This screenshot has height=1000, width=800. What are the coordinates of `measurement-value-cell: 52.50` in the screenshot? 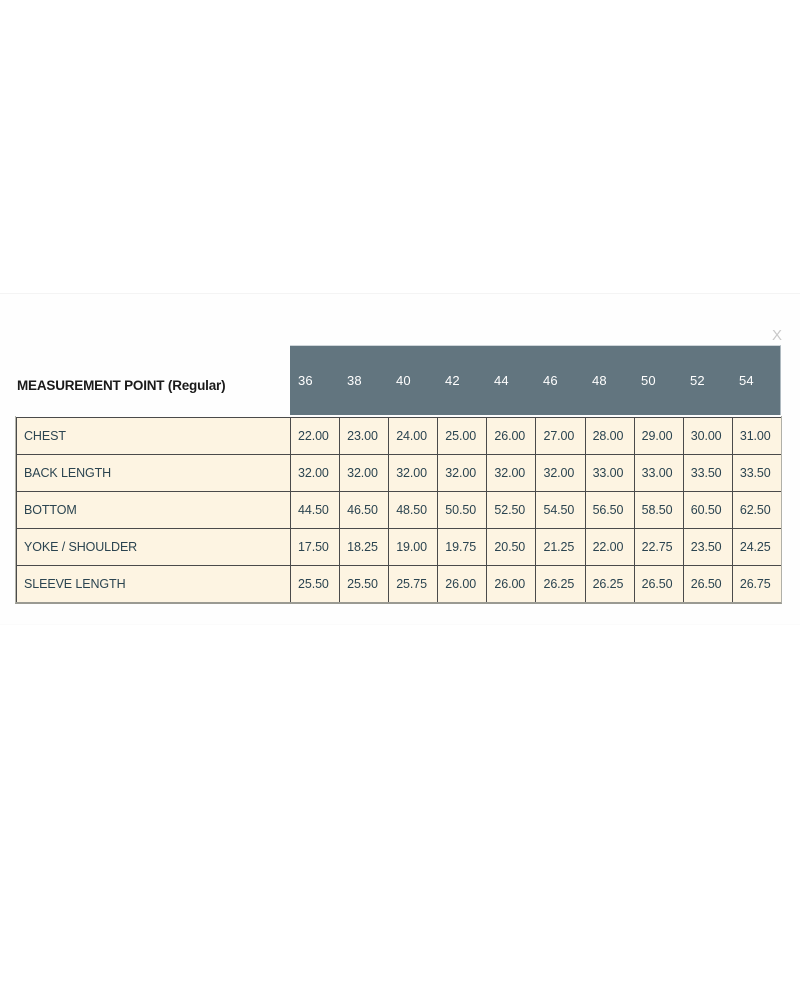 It's located at (511, 510).